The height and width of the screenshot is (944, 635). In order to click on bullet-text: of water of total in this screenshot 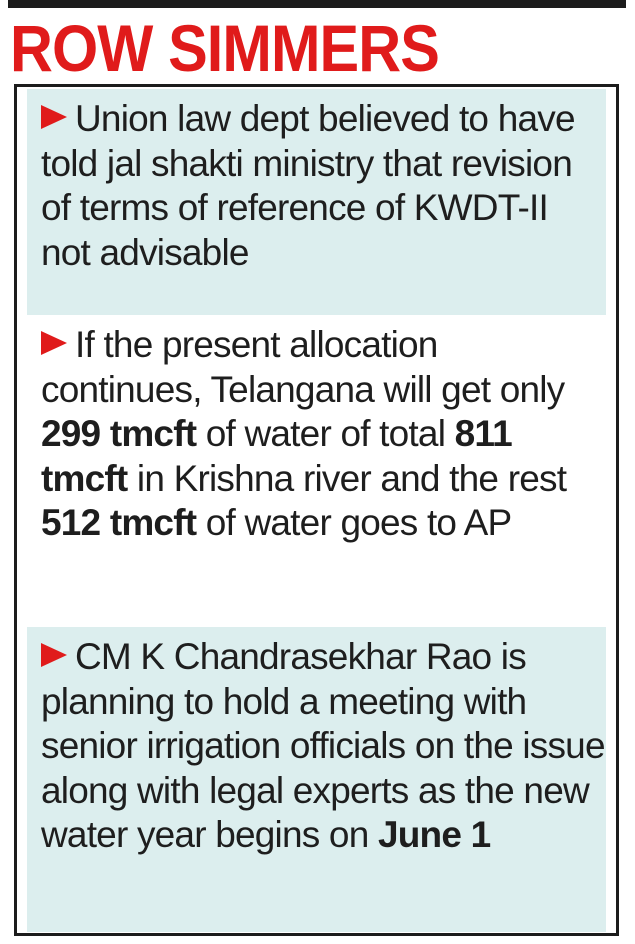, I will do `click(325, 433)`.